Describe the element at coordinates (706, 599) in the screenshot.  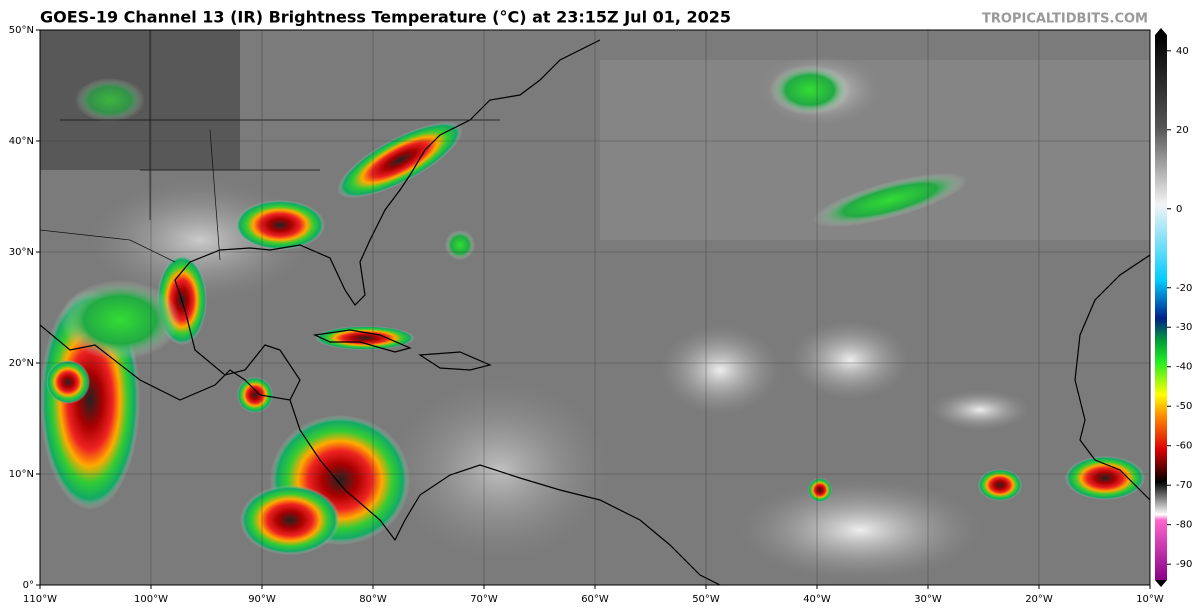
I see `lon-label: 50°W` at that location.